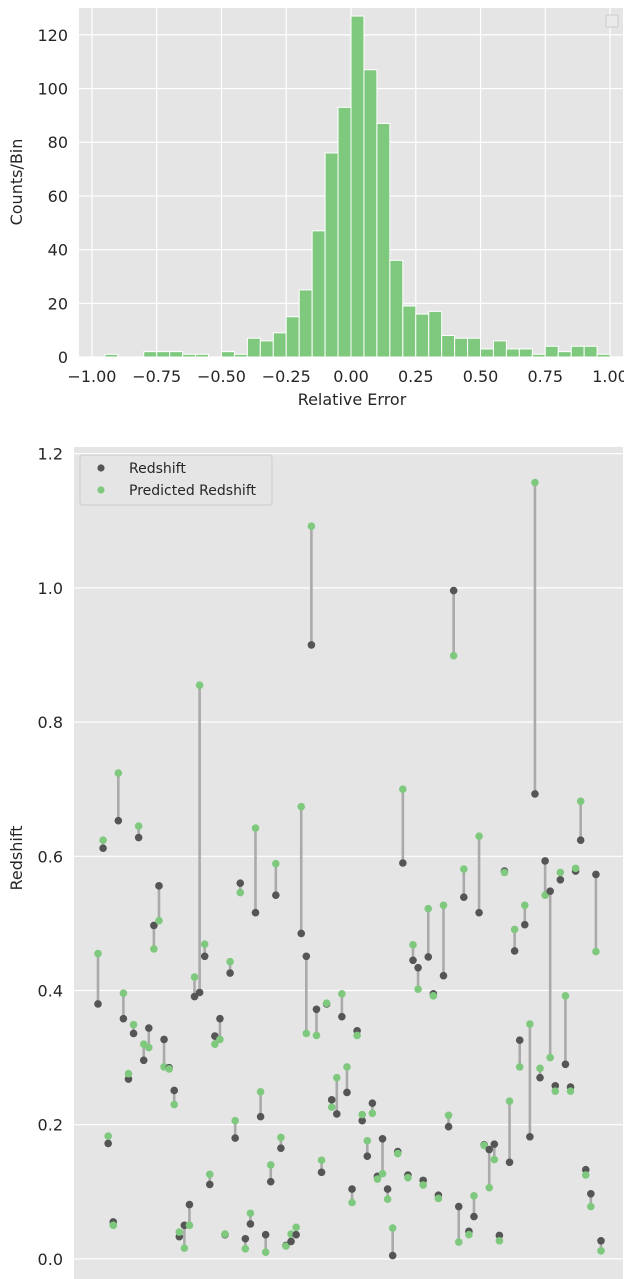 The width and height of the screenshot is (624, 1279). Describe the element at coordinates (58, 196) in the screenshot. I see `histogram-y-tick-label: 60` at that location.